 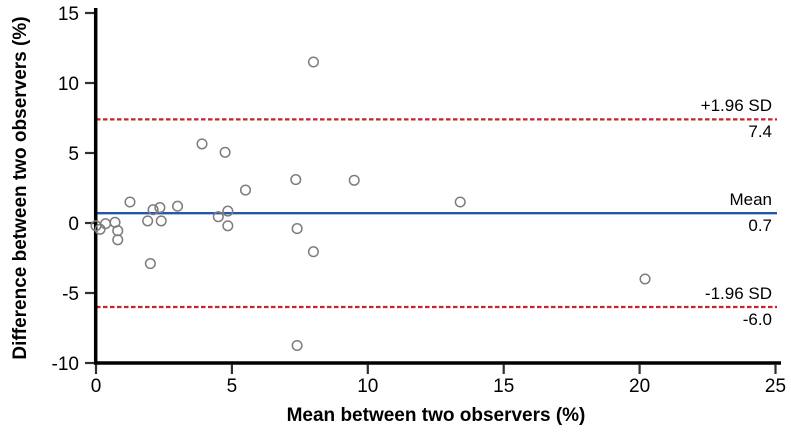 What do you see at coordinates (736, 106) in the screenshot?
I see `upper_loa-label: +1.96 SD` at bounding box center [736, 106].